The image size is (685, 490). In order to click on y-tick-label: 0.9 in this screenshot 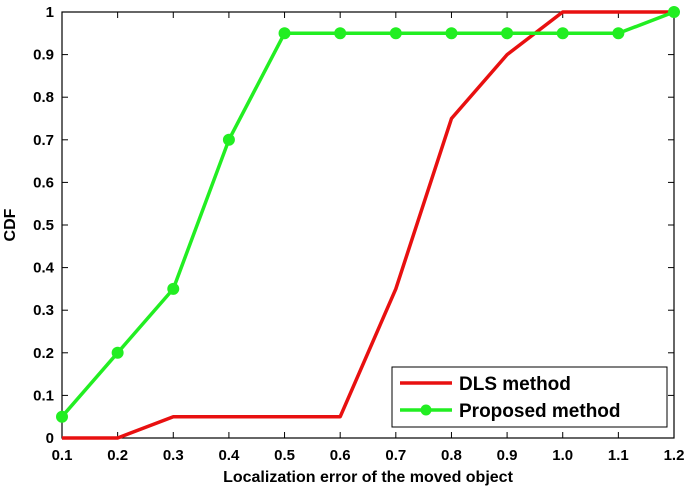, I will do `click(43, 55)`.